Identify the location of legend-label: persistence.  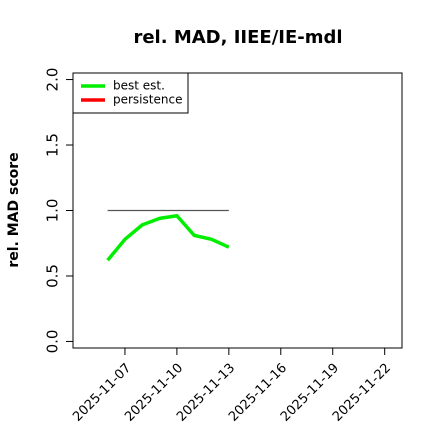
(147, 100).